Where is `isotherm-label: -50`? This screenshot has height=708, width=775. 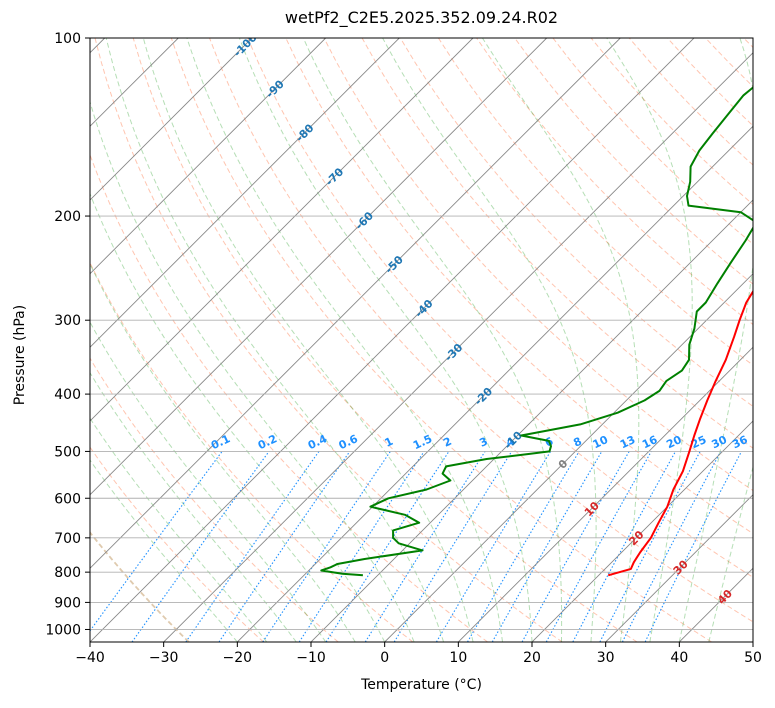
isotherm-label: -50 is located at coordinates (394, 264).